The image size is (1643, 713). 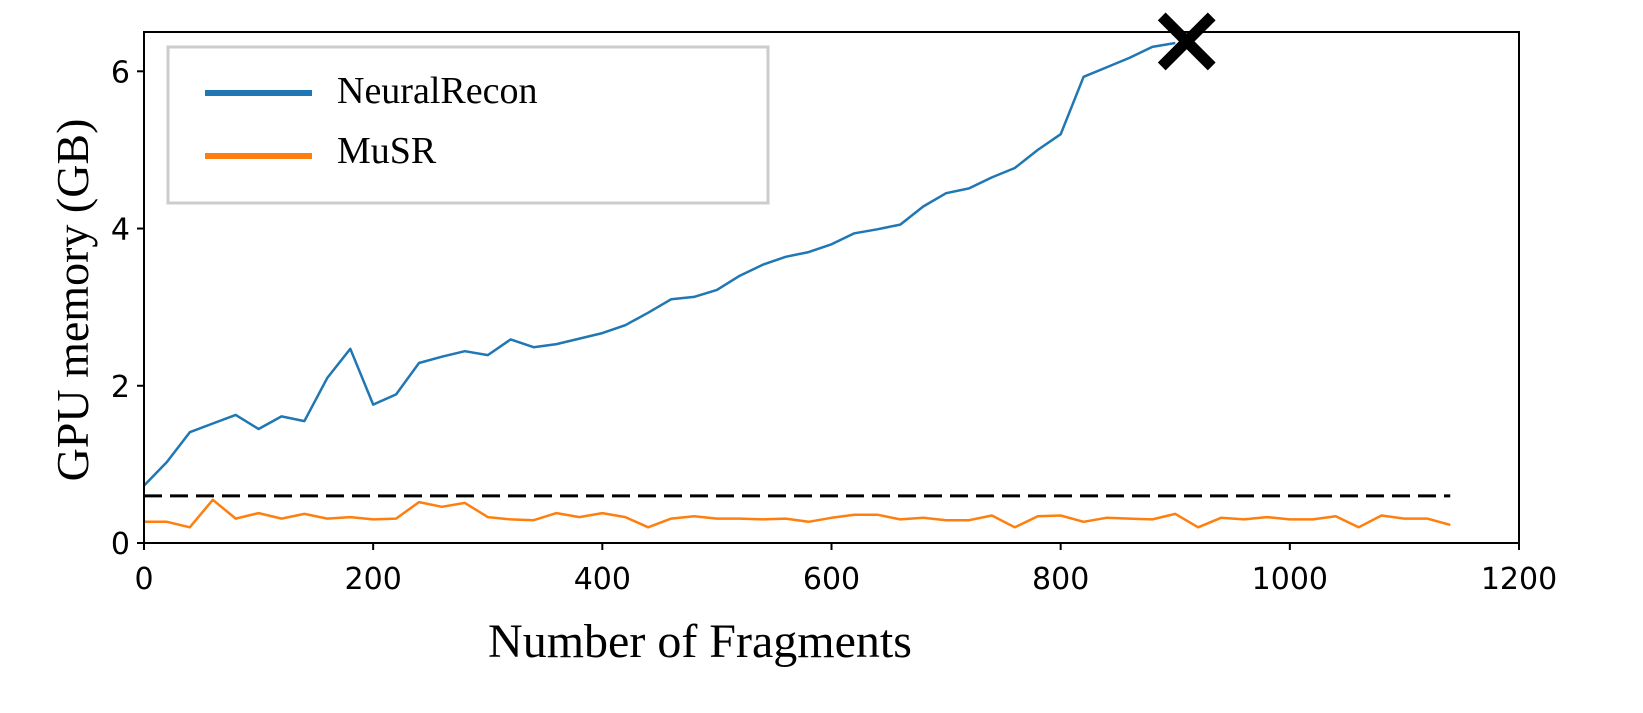 What do you see at coordinates (120, 230) in the screenshot?
I see `y-tick-label: 4` at bounding box center [120, 230].